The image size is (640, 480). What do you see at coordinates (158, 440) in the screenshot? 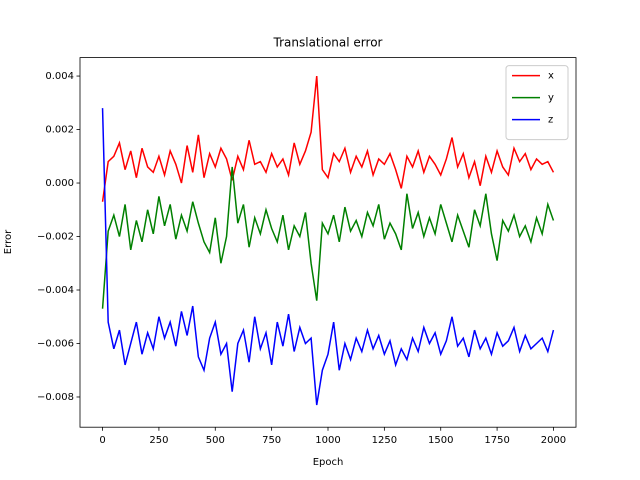
I see `x-tick-label: 250` at bounding box center [158, 440].